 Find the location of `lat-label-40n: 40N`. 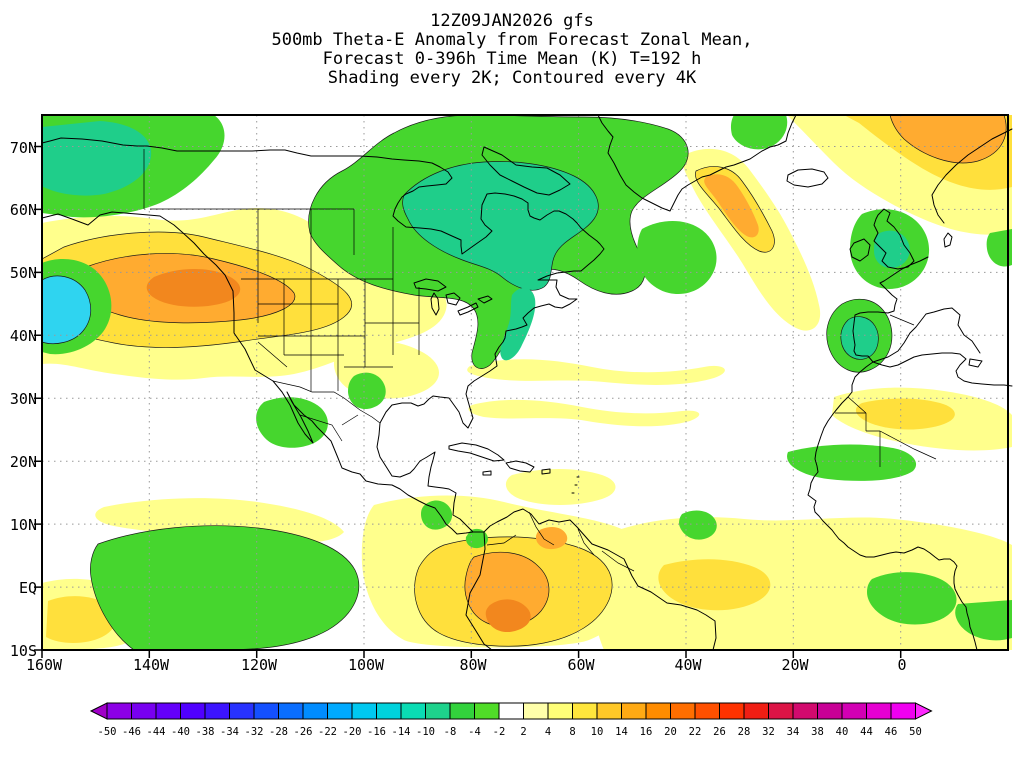

lat-label-40n: 40N is located at coordinates (23, 336).